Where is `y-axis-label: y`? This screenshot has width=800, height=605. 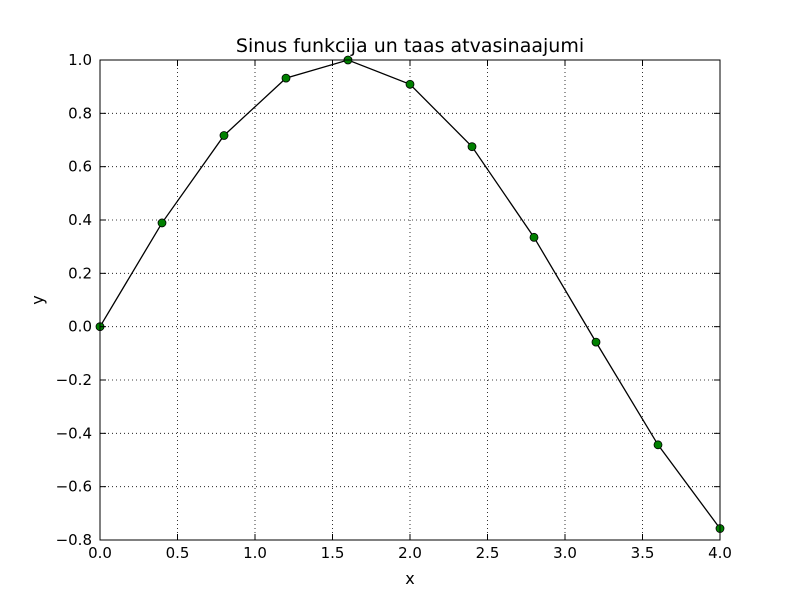 y-axis-label: y is located at coordinates (37, 299).